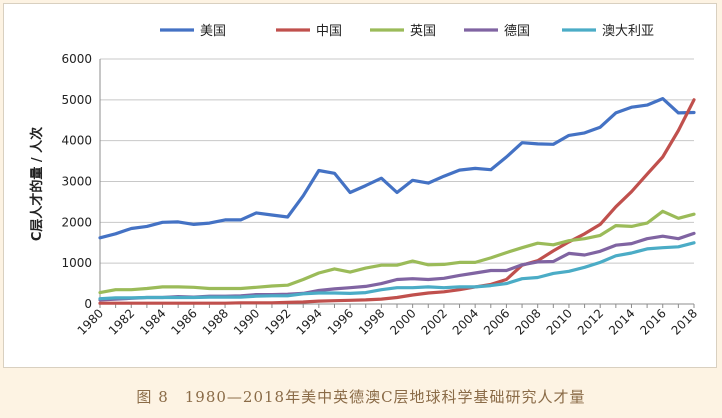 Image resolution: width=722 pixels, height=418 pixels. What do you see at coordinates (76, 59) in the screenshot?
I see `y-tick-label: 6000` at bounding box center [76, 59].